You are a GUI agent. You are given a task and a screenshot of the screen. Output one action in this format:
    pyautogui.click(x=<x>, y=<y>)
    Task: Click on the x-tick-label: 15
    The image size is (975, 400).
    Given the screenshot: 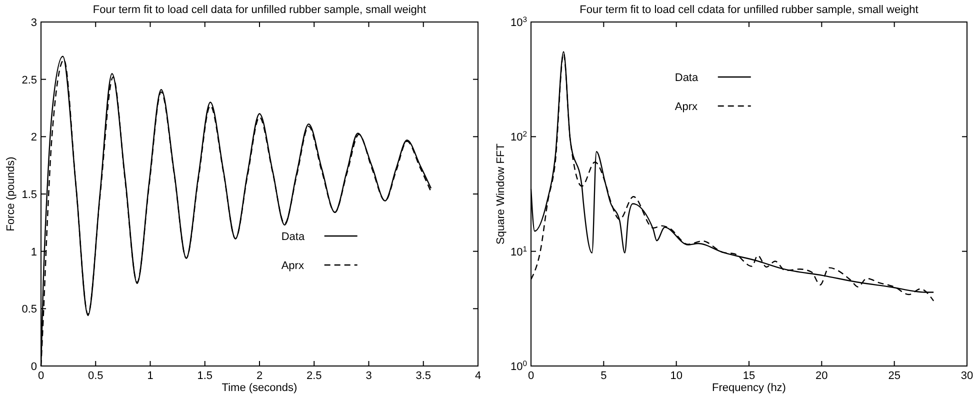 What is the action you would take?
    pyautogui.click(x=749, y=376)
    